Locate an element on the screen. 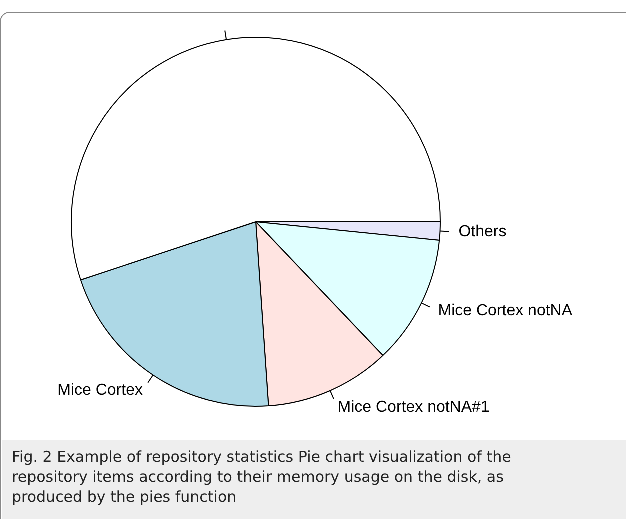 The width and height of the screenshot is (626, 519). slice-label: Others is located at coordinates (482, 232).